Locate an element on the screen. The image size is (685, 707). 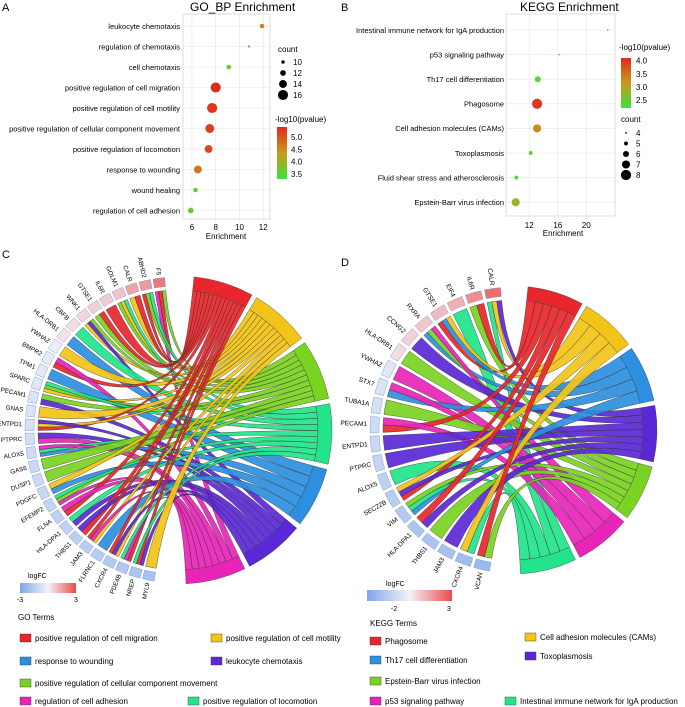
x-tick-label: 20 is located at coordinates (586, 225).